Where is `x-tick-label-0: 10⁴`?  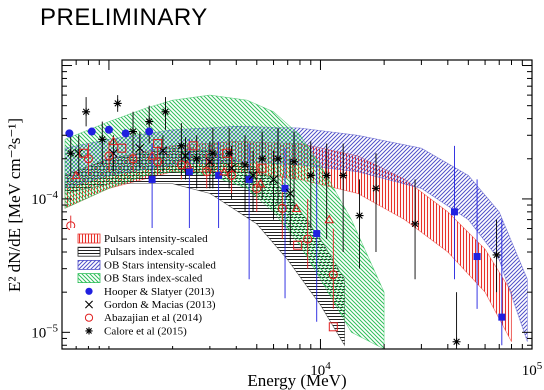 x-tick-label-0: 10⁴ is located at coordinates (320, 369).